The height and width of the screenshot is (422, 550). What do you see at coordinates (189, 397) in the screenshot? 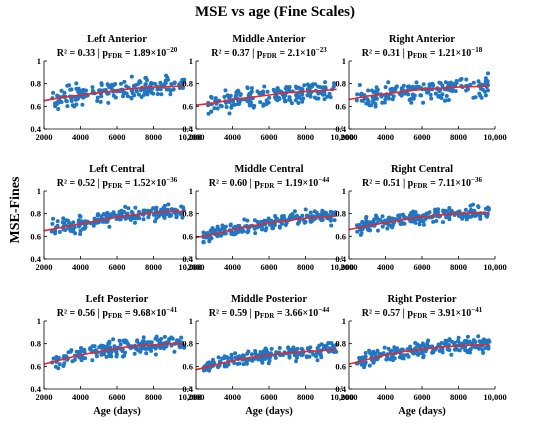
I see `x-tick-label: 10,000` at bounding box center [189, 397].